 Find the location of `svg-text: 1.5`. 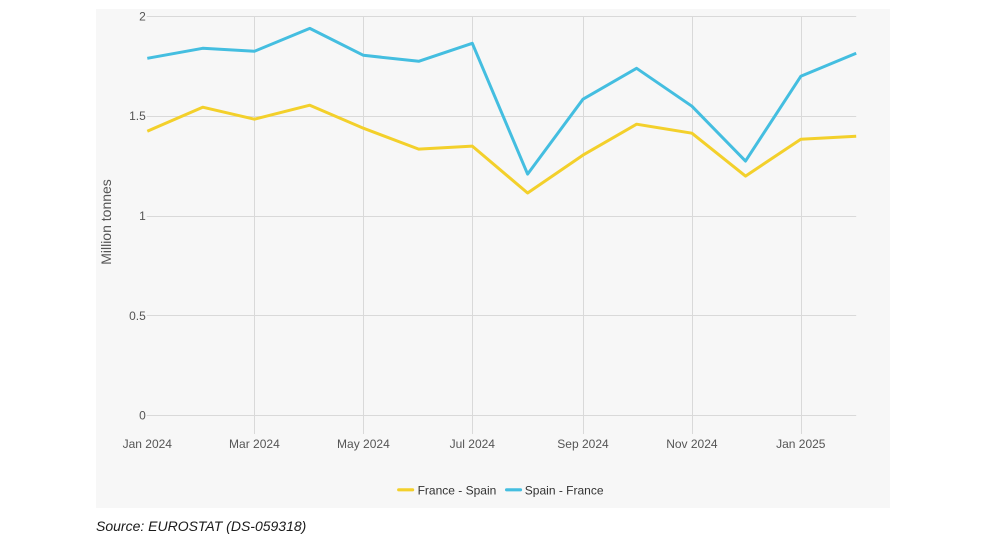

svg-text: 1.5 is located at coordinates (137, 116).